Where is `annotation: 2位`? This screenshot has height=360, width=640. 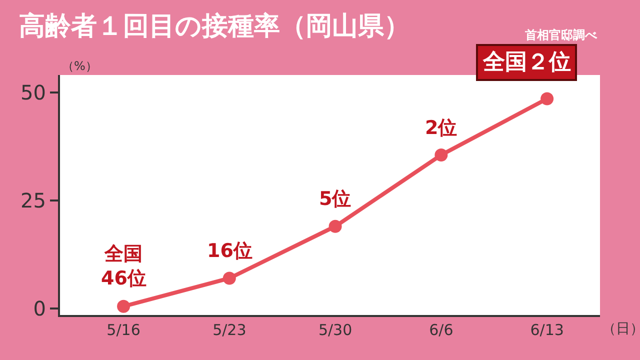 annotation: 2位 is located at coordinates (441, 128).